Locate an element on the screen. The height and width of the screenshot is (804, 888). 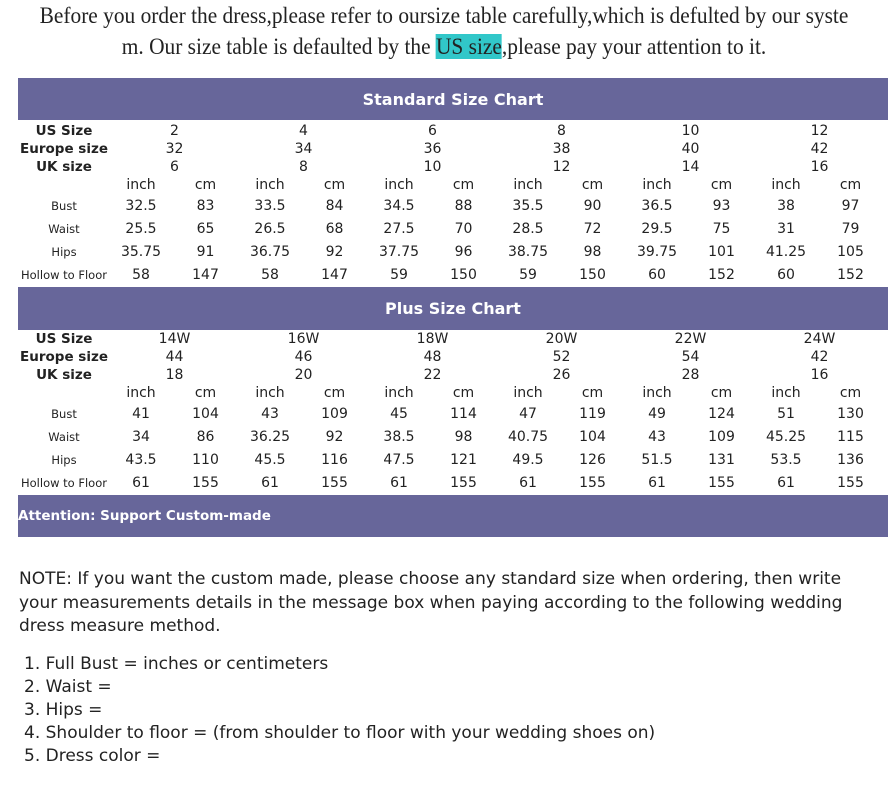
measurement-value: 150 is located at coordinates (592, 275).